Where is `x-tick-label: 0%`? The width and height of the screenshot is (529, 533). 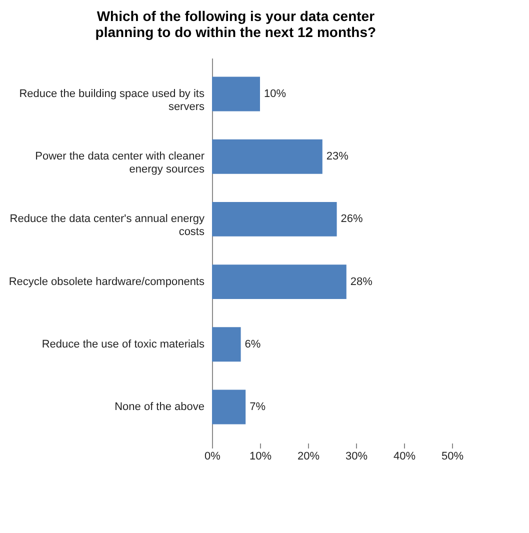 x-tick-label: 0% is located at coordinates (212, 456).